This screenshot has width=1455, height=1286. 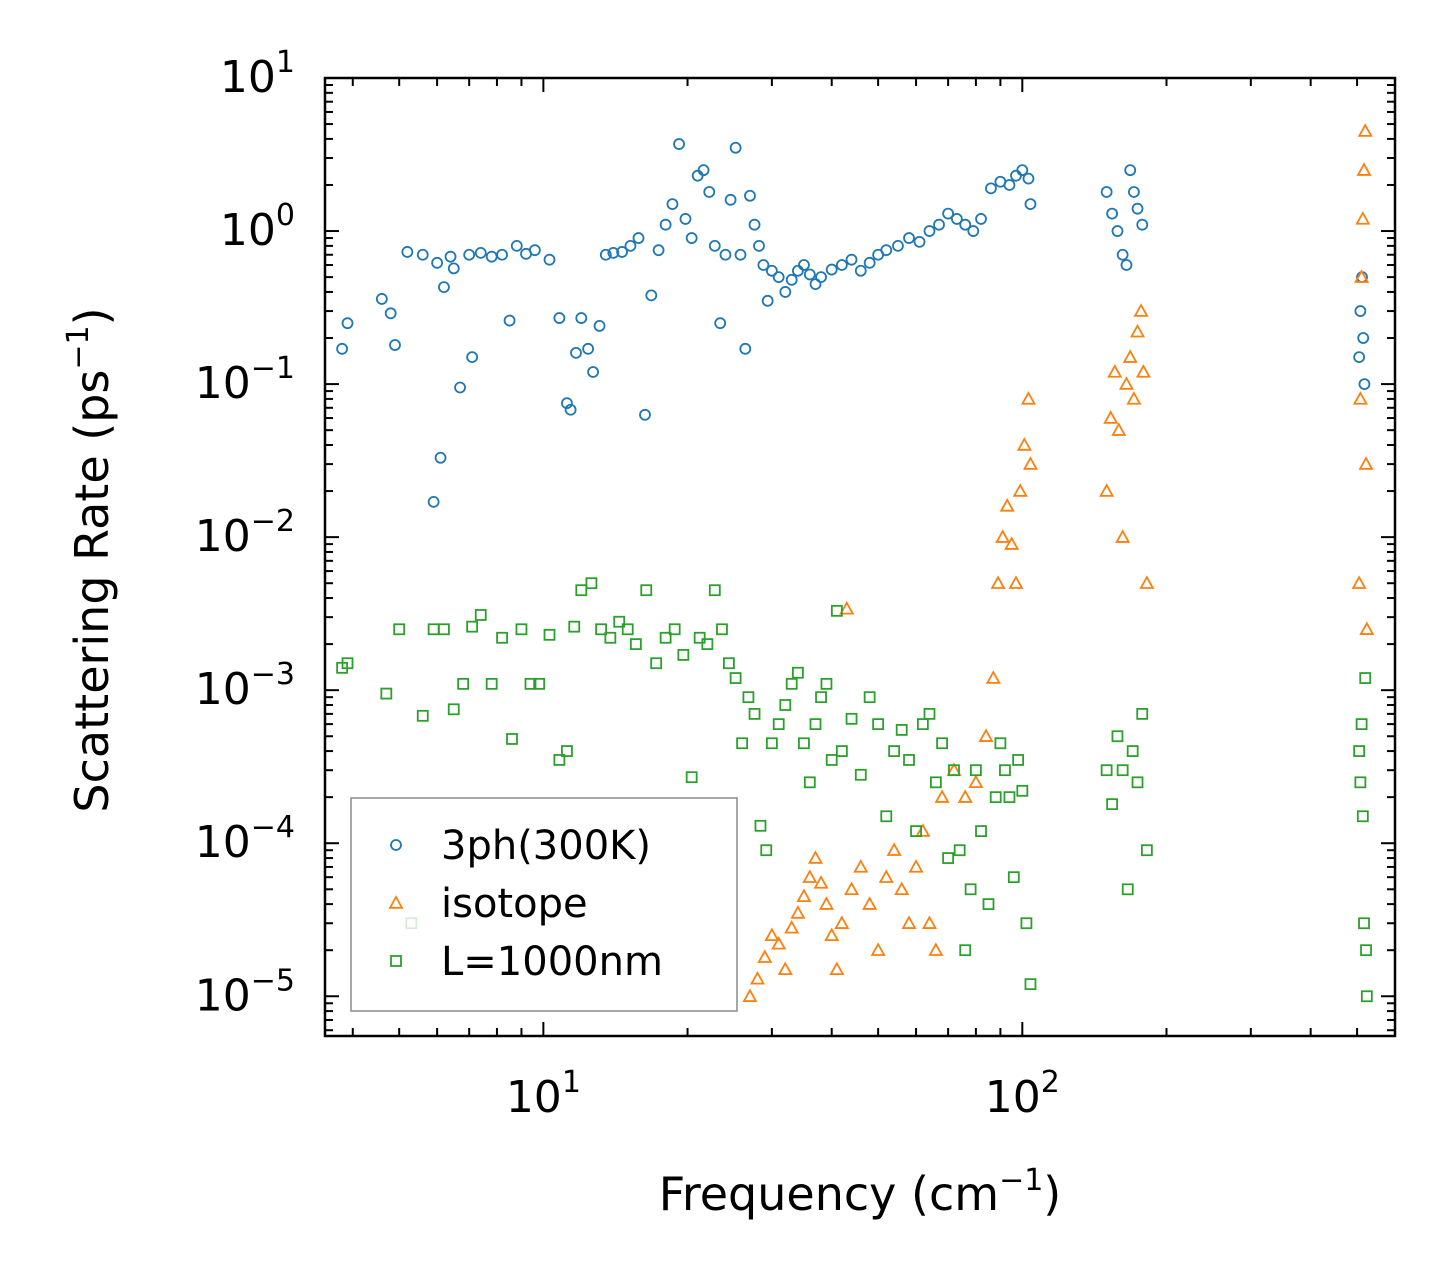 I want to click on legend-entry: 3ph(300K), so click(x=520, y=846).